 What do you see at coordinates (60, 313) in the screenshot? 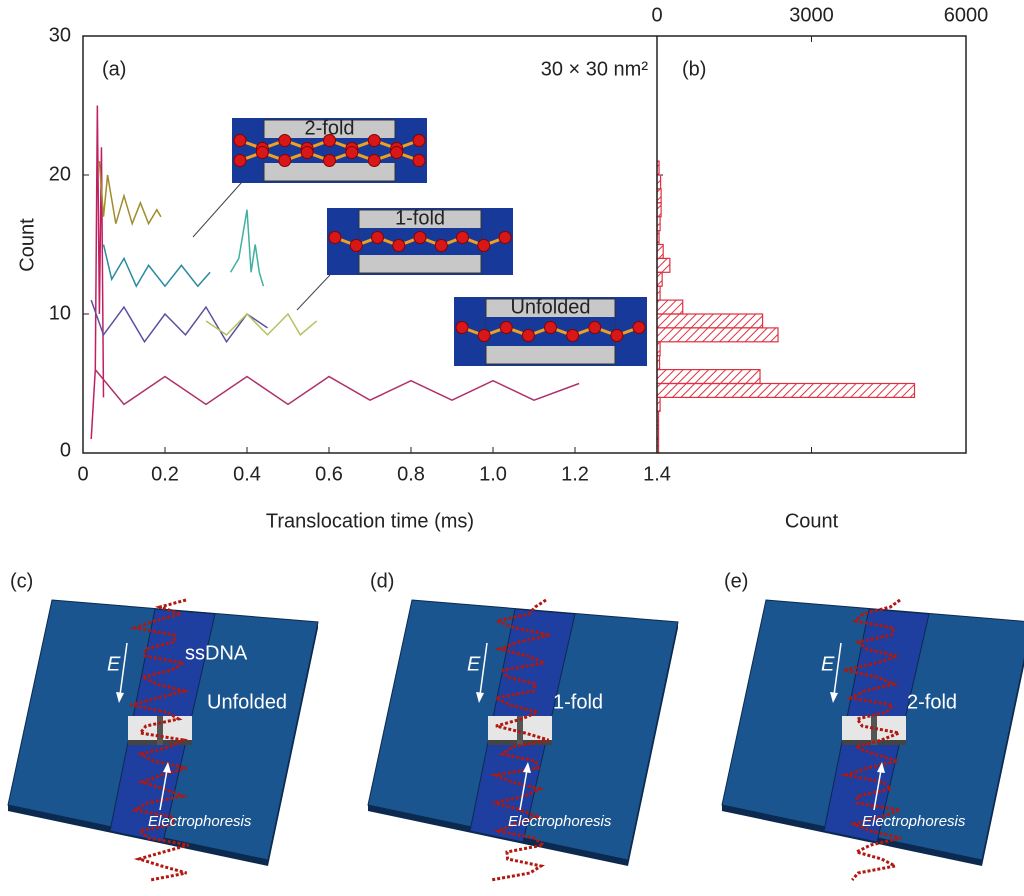
I see `y-tick-label: 10` at bounding box center [60, 313].